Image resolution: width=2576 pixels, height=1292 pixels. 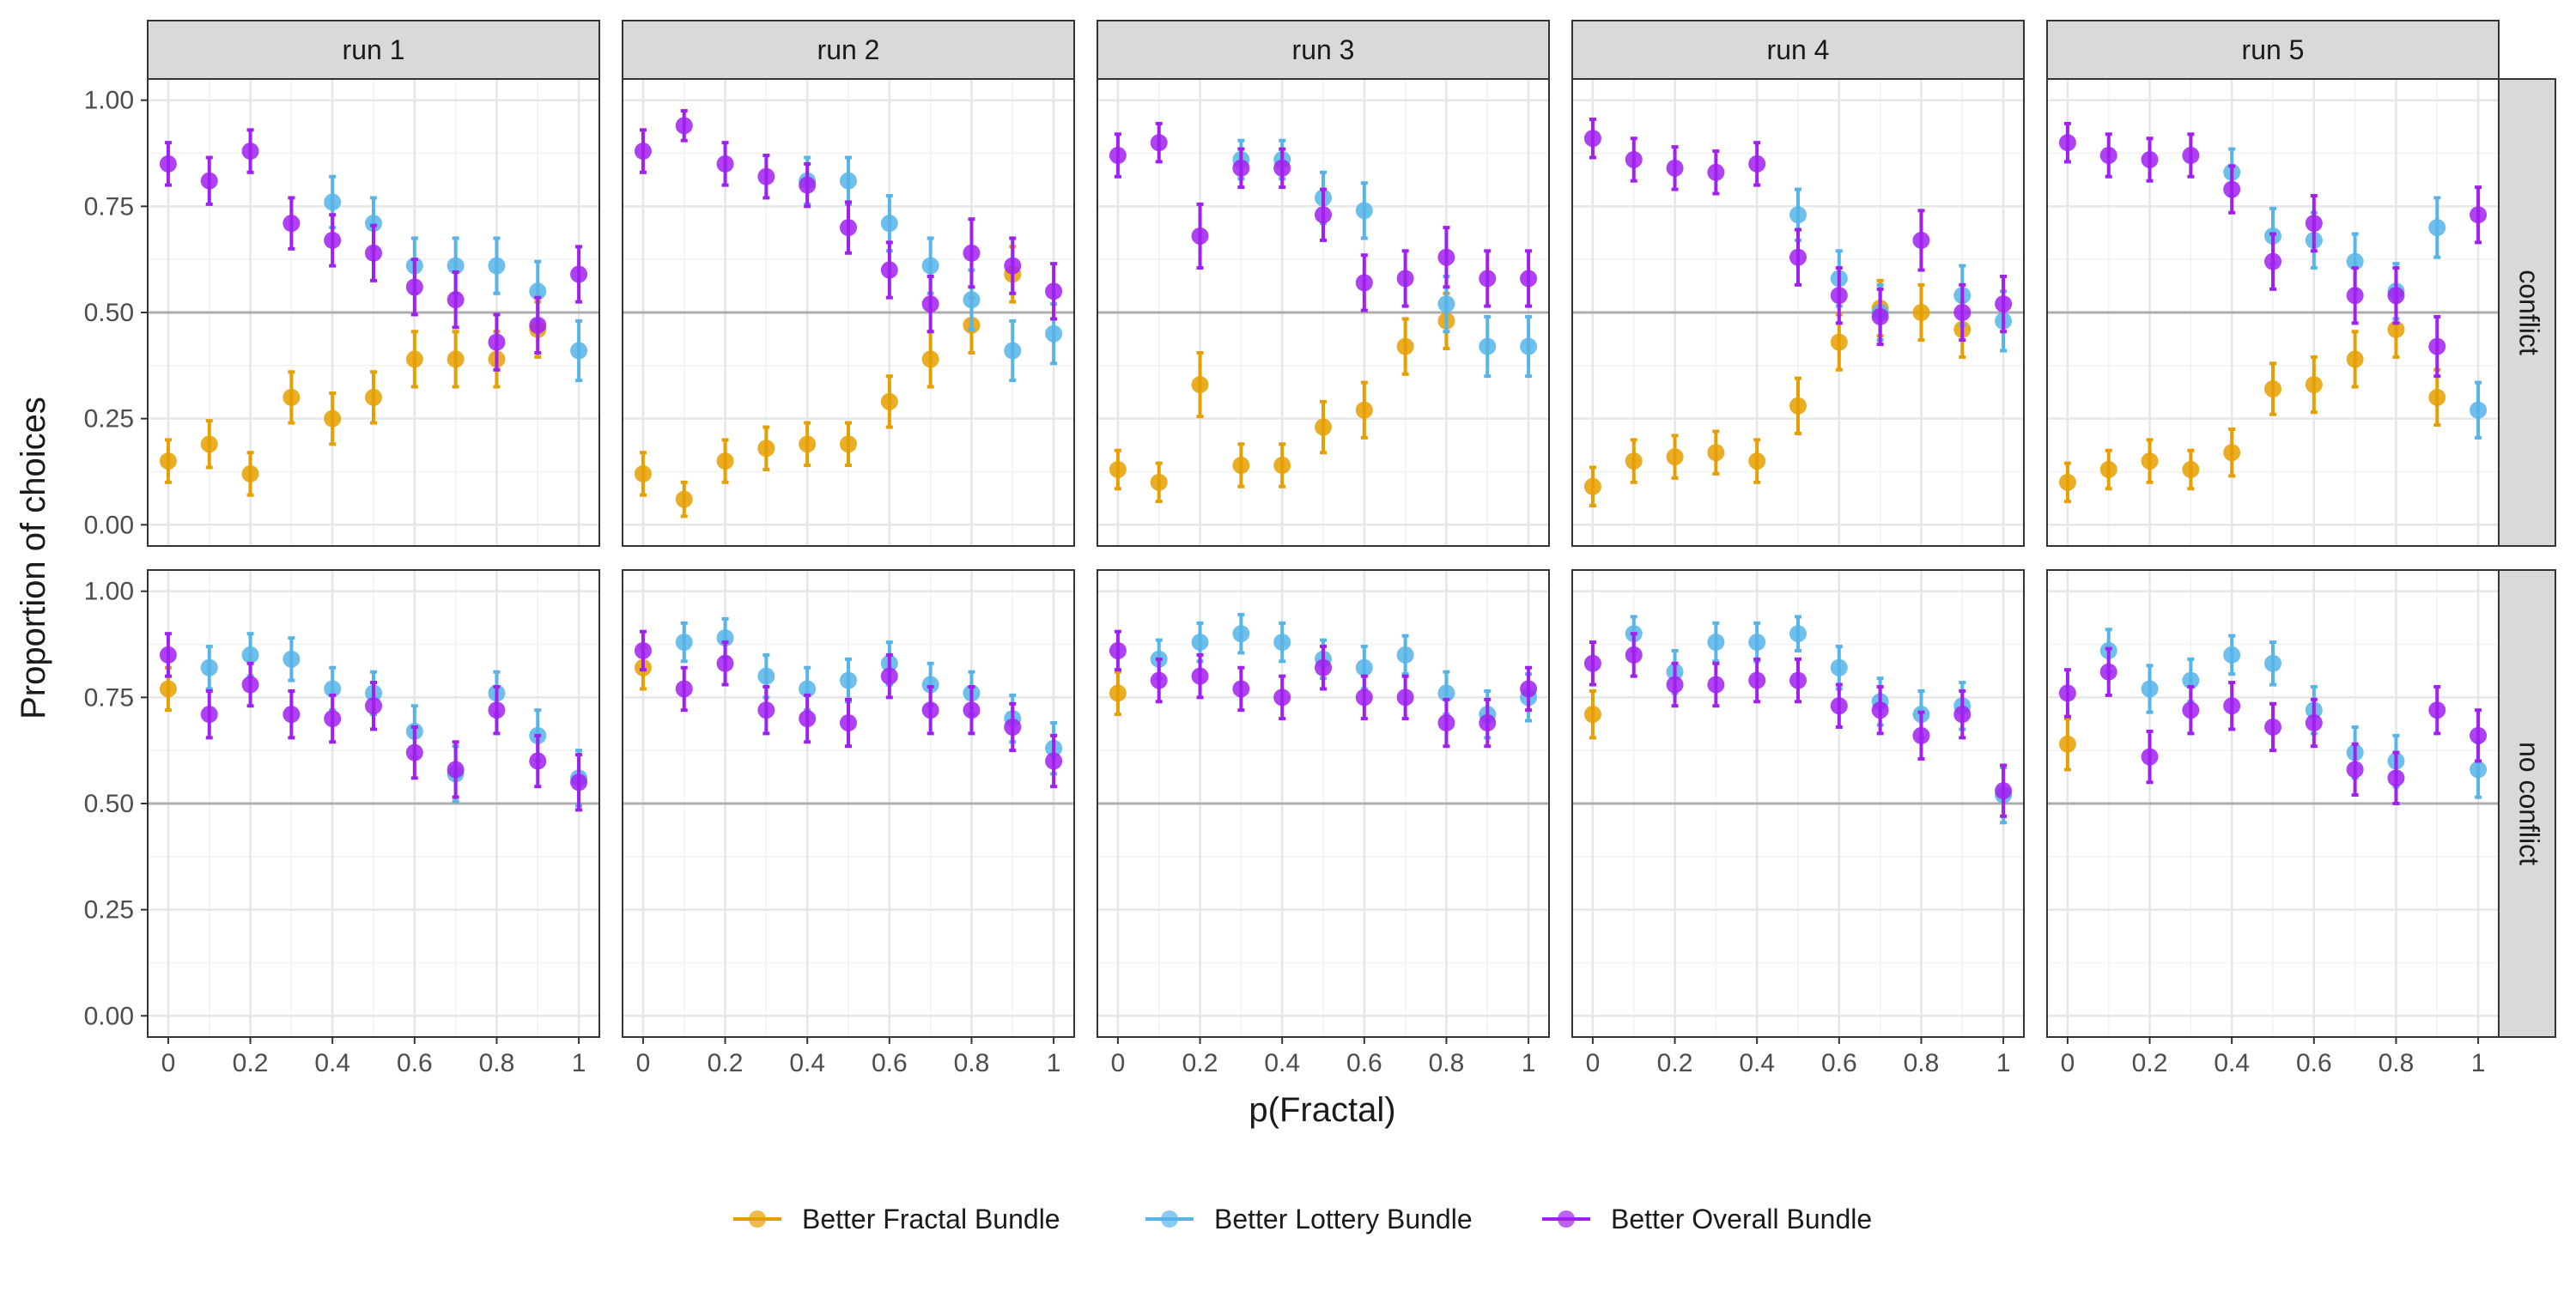 What do you see at coordinates (109, 206) in the screenshot?
I see `y-tick-label: 0.75` at bounding box center [109, 206].